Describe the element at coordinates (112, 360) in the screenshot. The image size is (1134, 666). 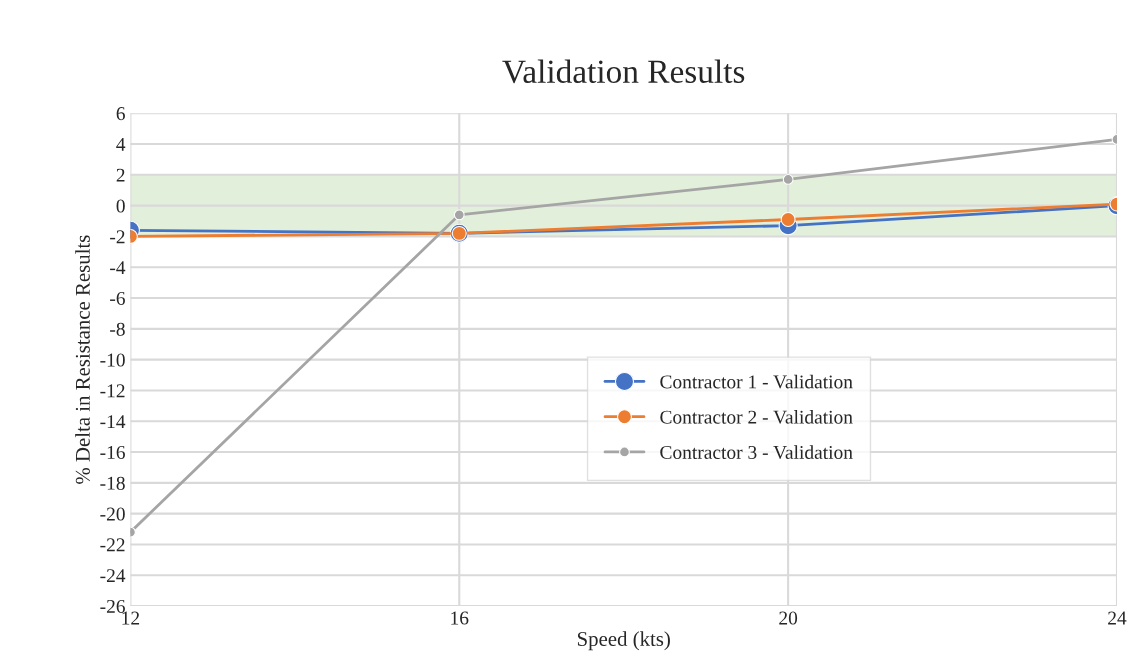
I see `y-tick-label: -10` at that location.